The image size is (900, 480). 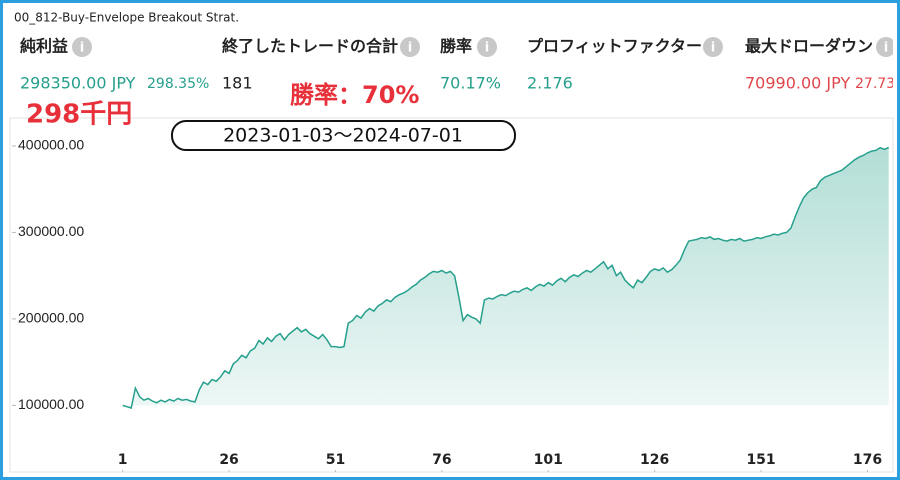 What do you see at coordinates (126, 18) in the screenshot?
I see `strategy-title: 00_812-Buy-Envelope Breakout Strat.` at bounding box center [126, 18].